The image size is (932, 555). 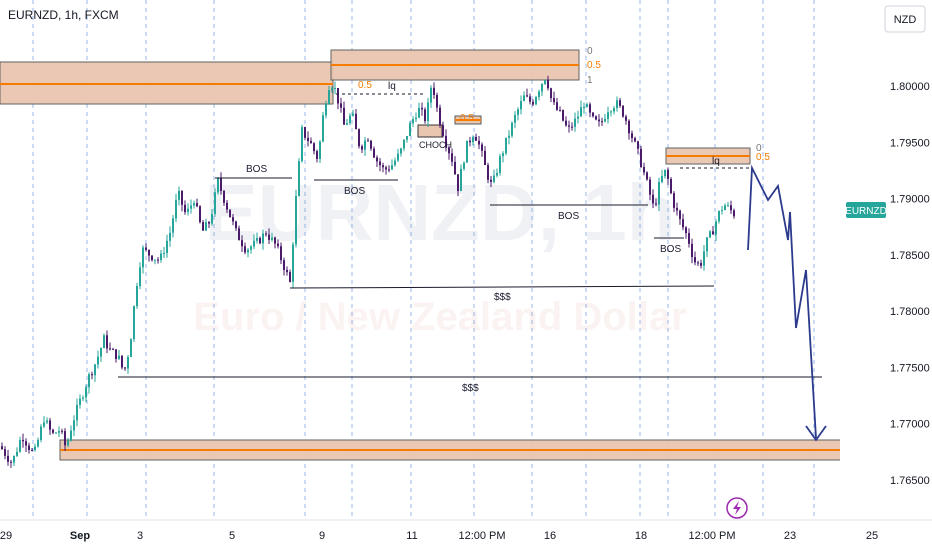 What do you see at coordinates (670, 249) in the screenshot?
I see `bos-label-4: BOS` at bounding box center [670, 249].